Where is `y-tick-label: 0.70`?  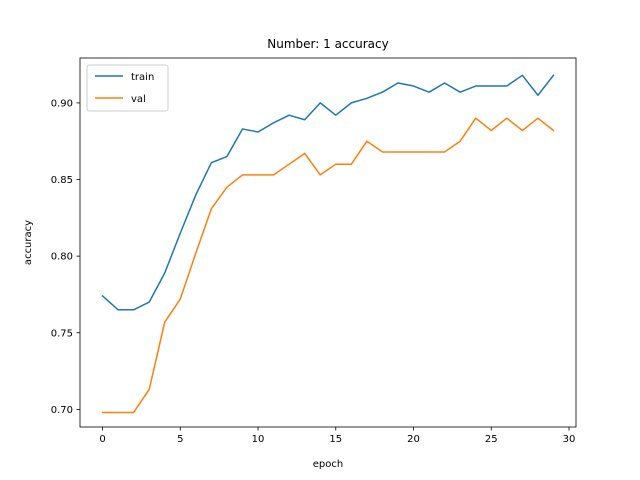 y-tick-label: 0.70 is located at coordinates (62, 410).